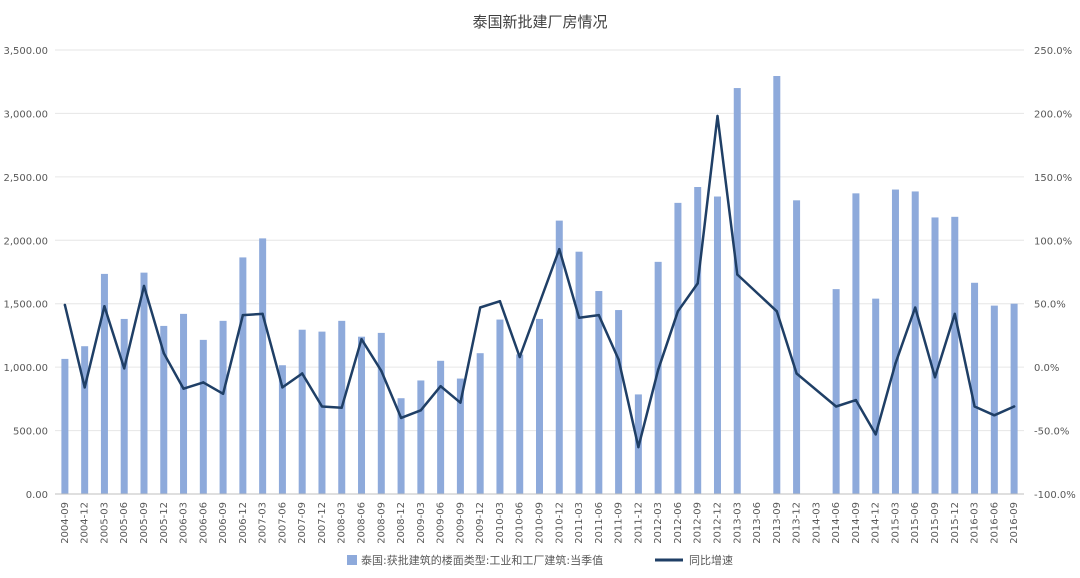 This screenshot has width=1080, height=578. Describe the element at coordinates (25, 241) in the screenshot. I see `left-y-tick-label: 2,000.00` at that location.